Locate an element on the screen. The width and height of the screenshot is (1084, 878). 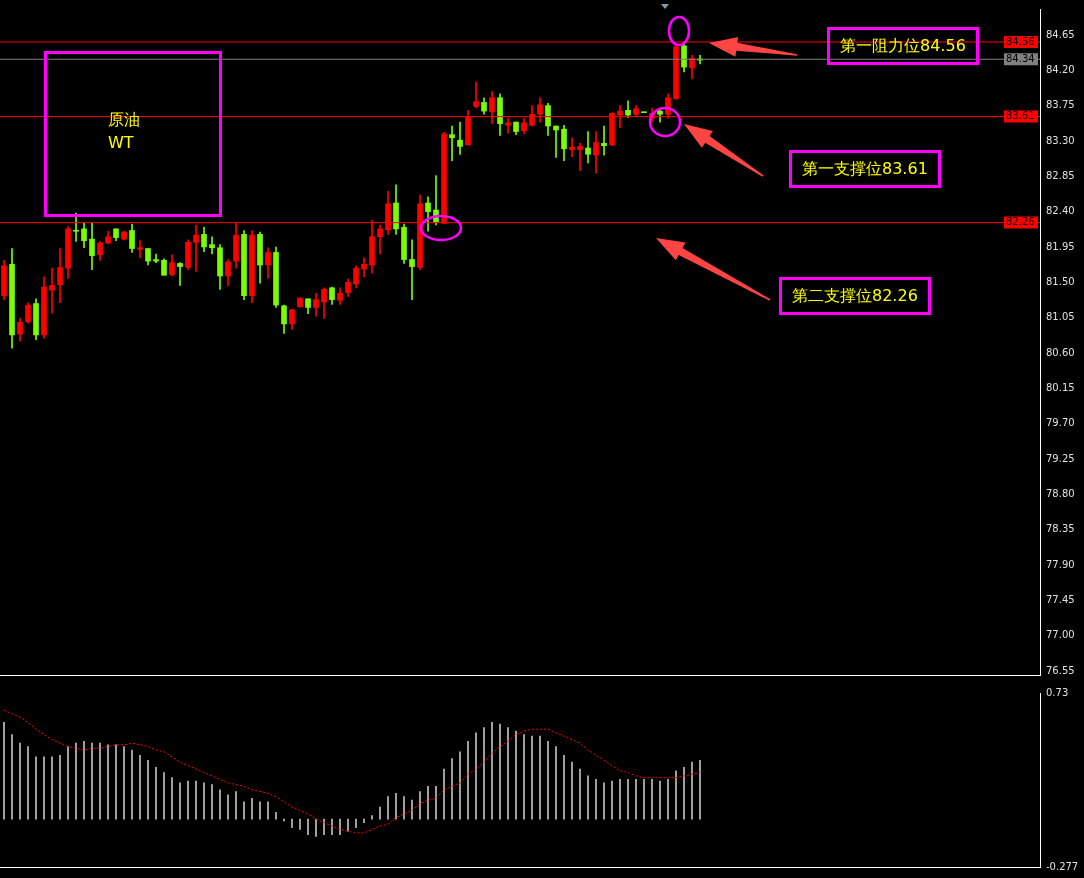
y-tick-label: 84.20 is located at coordinates (1060, 69).